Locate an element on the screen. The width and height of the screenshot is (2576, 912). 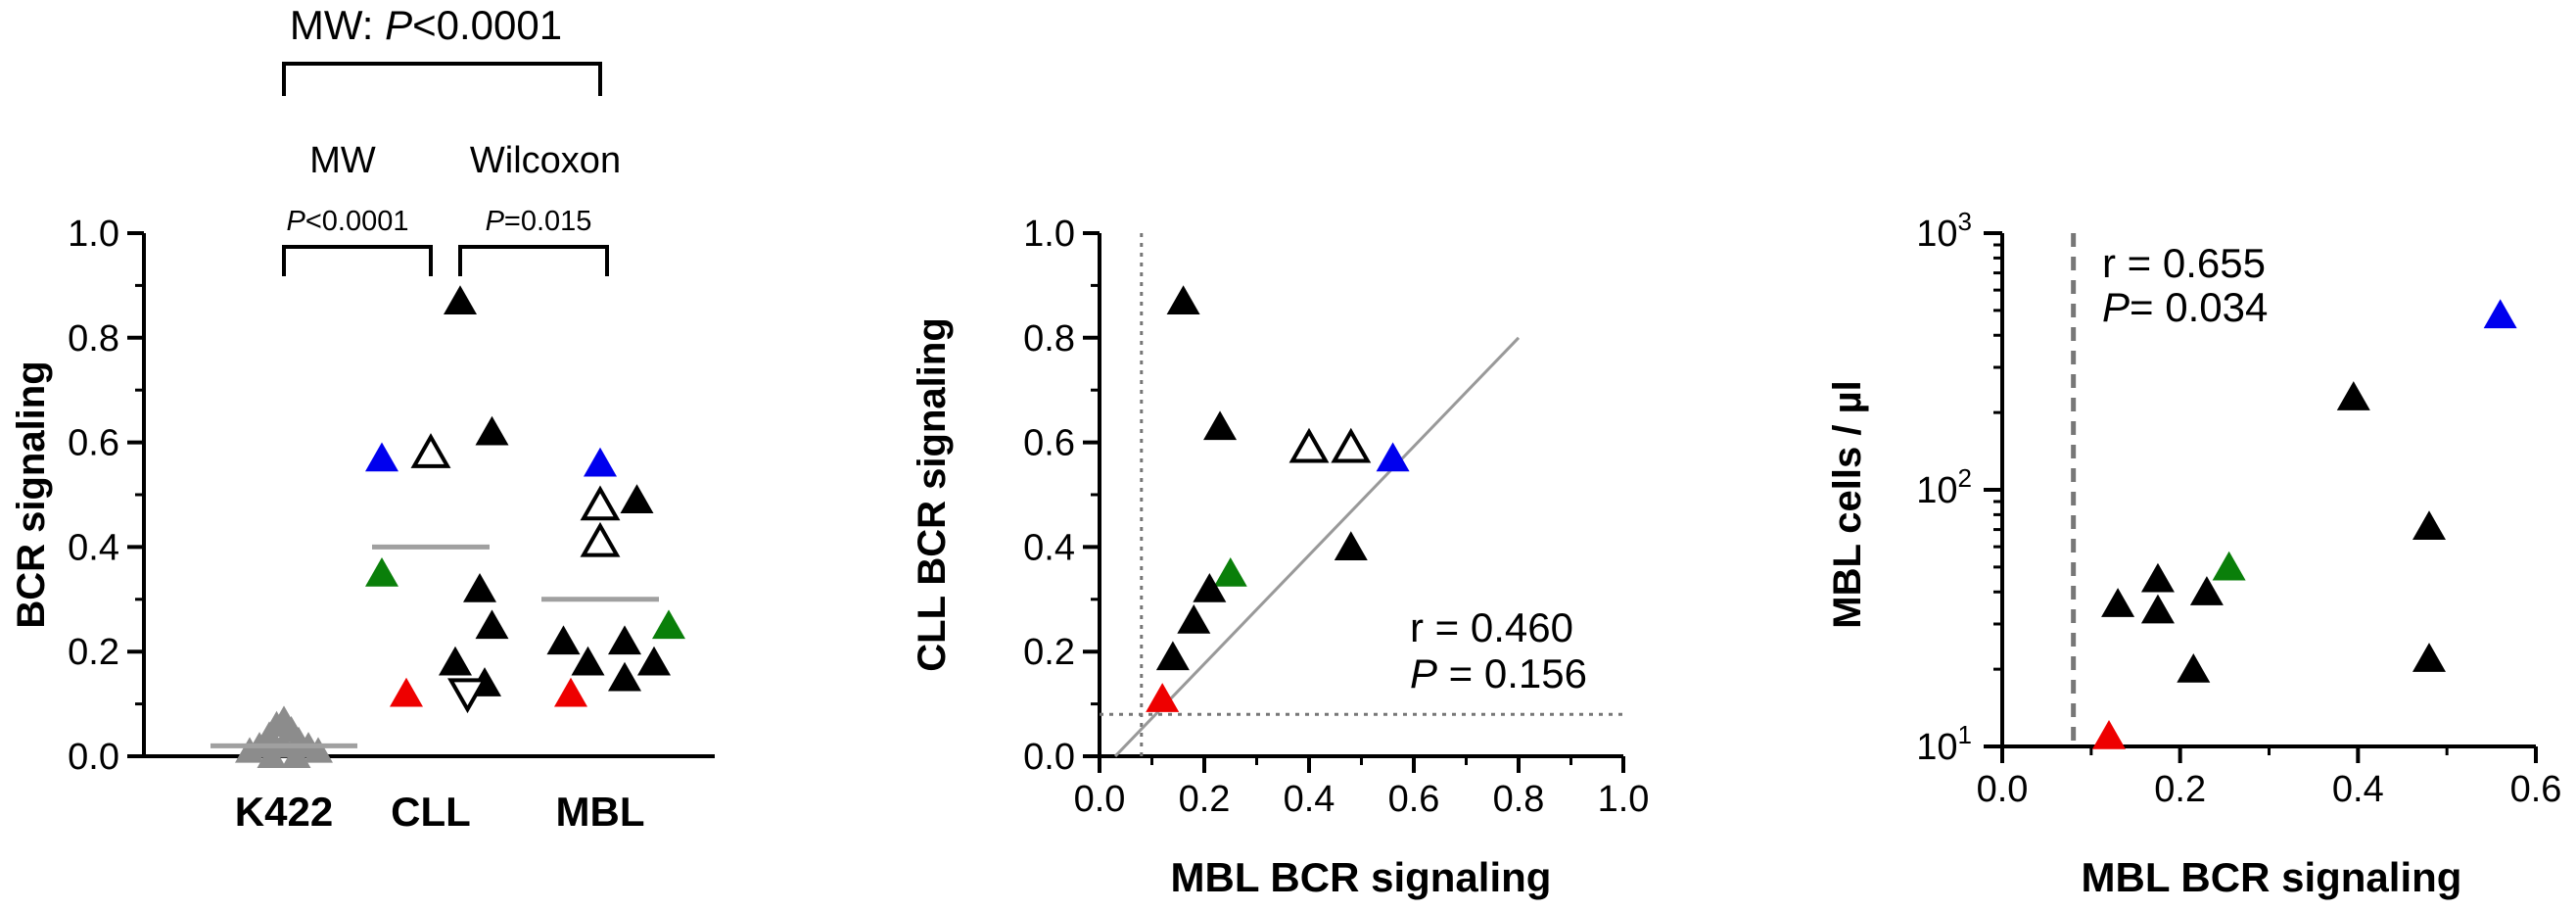
p3-y-tick-label: 10² is located at coordinates (1944, 487).